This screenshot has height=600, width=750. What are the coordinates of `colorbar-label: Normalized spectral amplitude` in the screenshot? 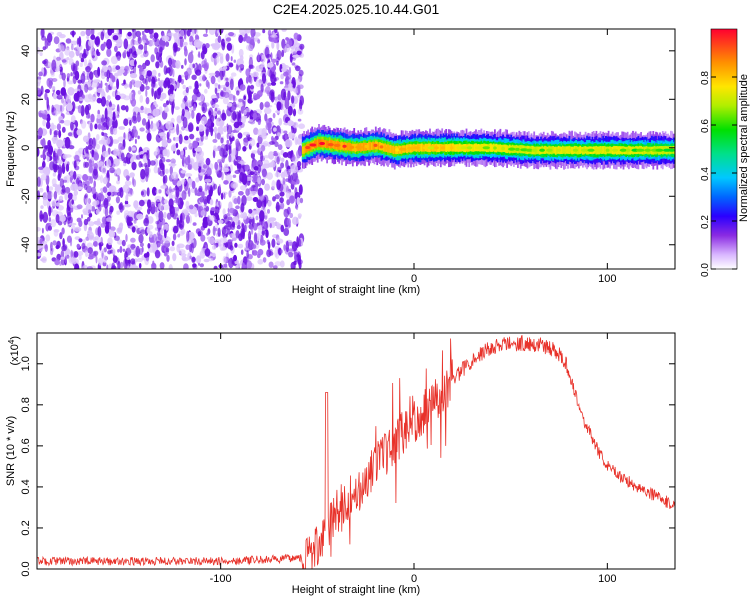 It's located at (744, 148).